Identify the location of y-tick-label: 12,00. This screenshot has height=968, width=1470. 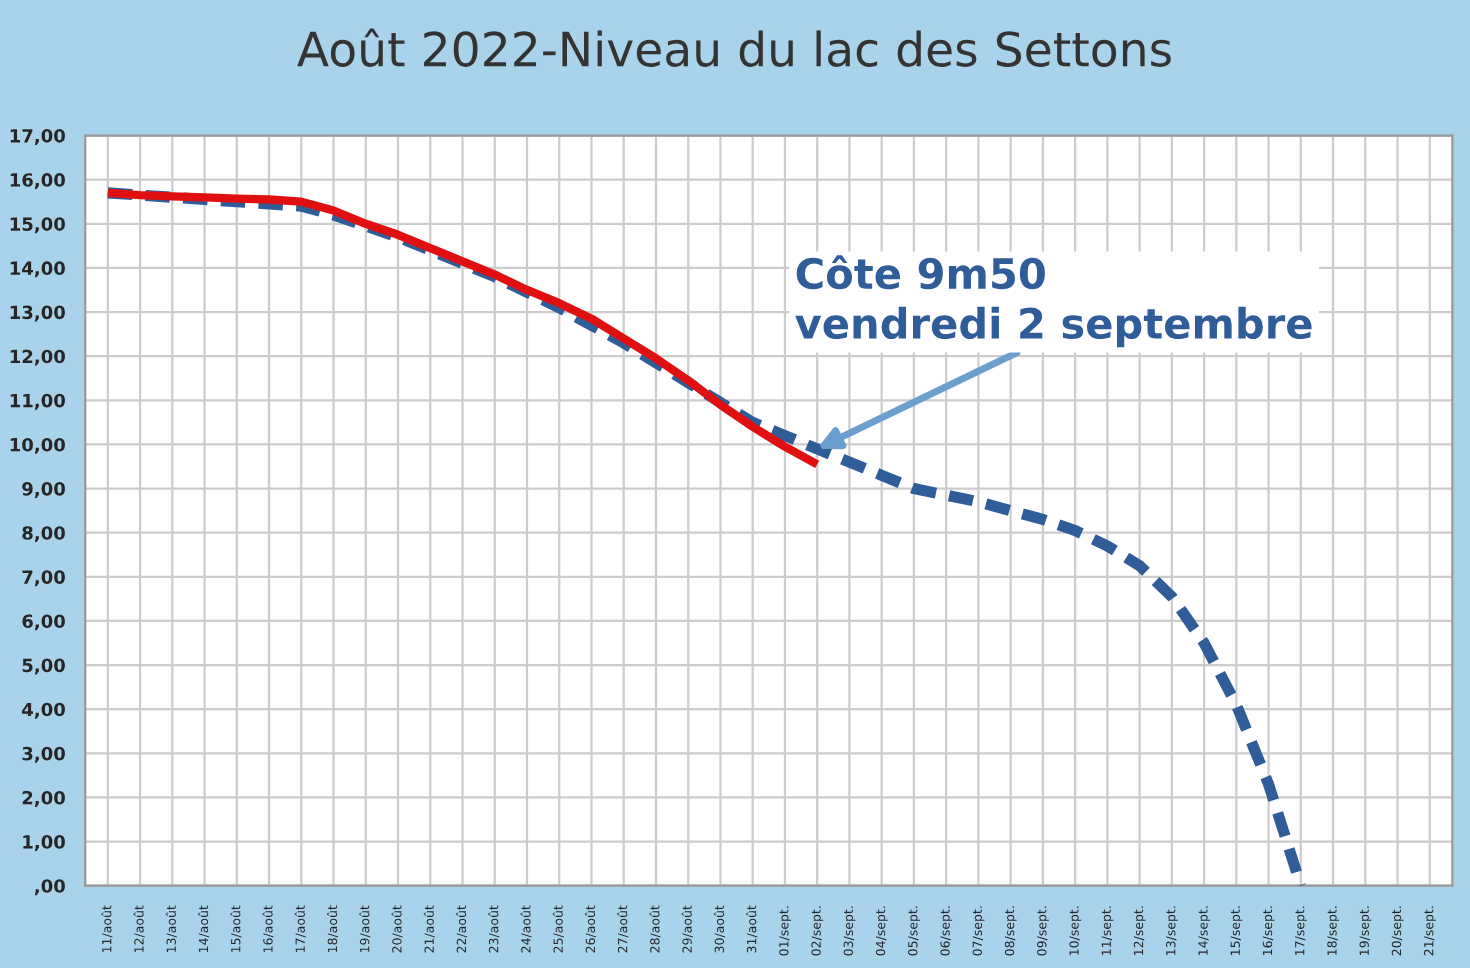
(37, 357).